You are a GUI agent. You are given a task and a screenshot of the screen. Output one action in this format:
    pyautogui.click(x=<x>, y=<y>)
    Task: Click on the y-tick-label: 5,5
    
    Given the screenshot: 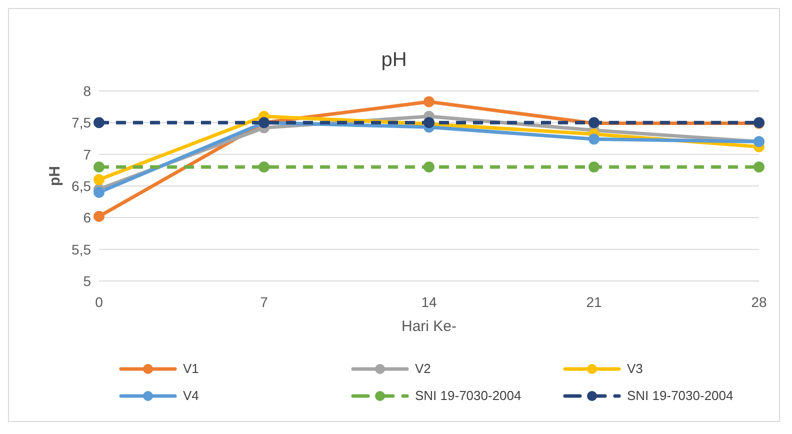 What is the action you would take?
    pyautogui.click(x=82, y=249)
    